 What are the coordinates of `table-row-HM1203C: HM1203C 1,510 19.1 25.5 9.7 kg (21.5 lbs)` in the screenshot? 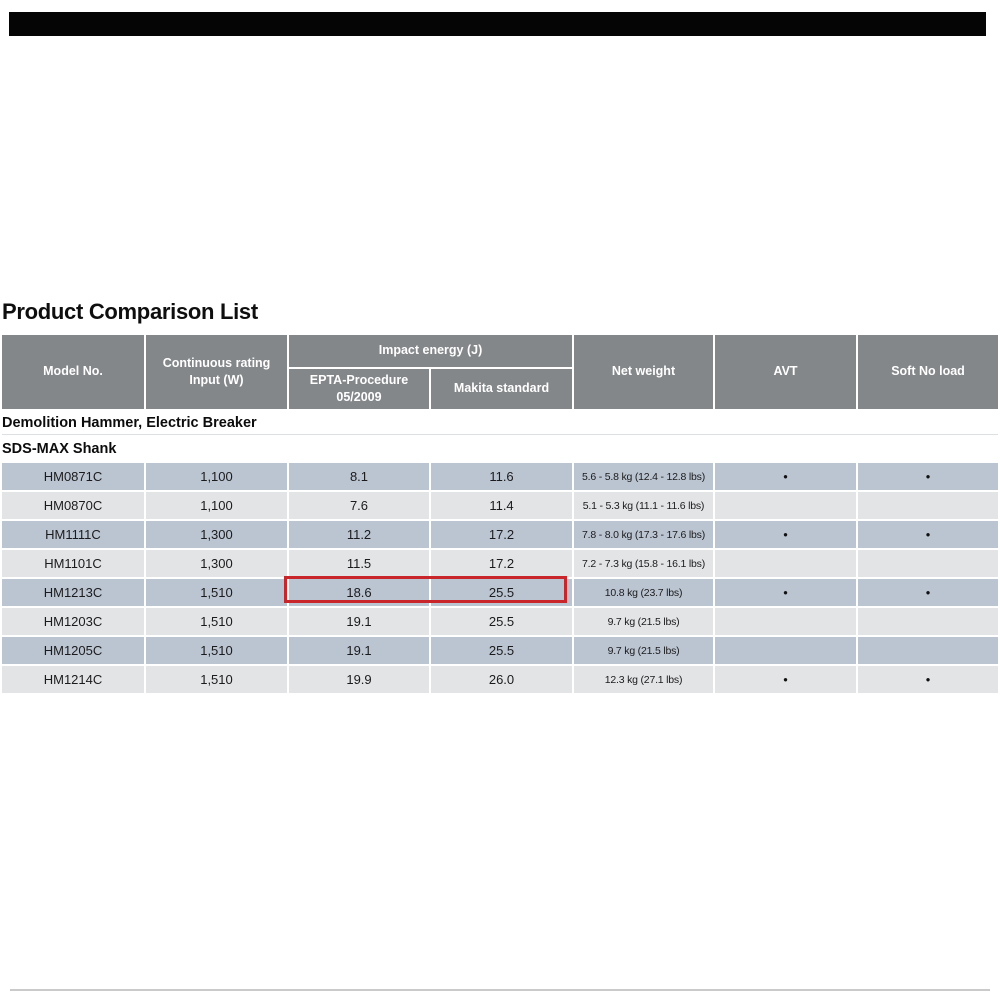 It's located at (500, 621).